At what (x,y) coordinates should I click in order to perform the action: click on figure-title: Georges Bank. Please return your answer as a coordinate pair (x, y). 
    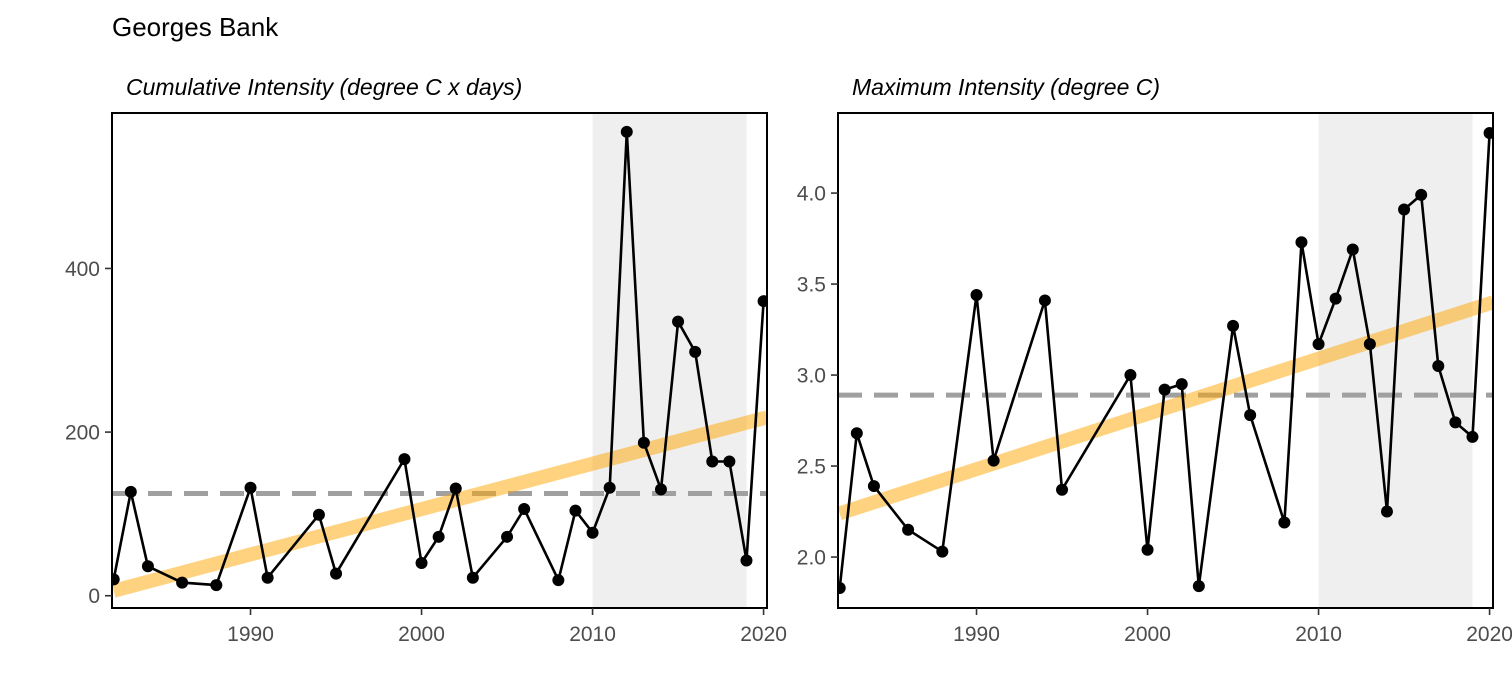
    Looking at the image, I should click on (195, 27).